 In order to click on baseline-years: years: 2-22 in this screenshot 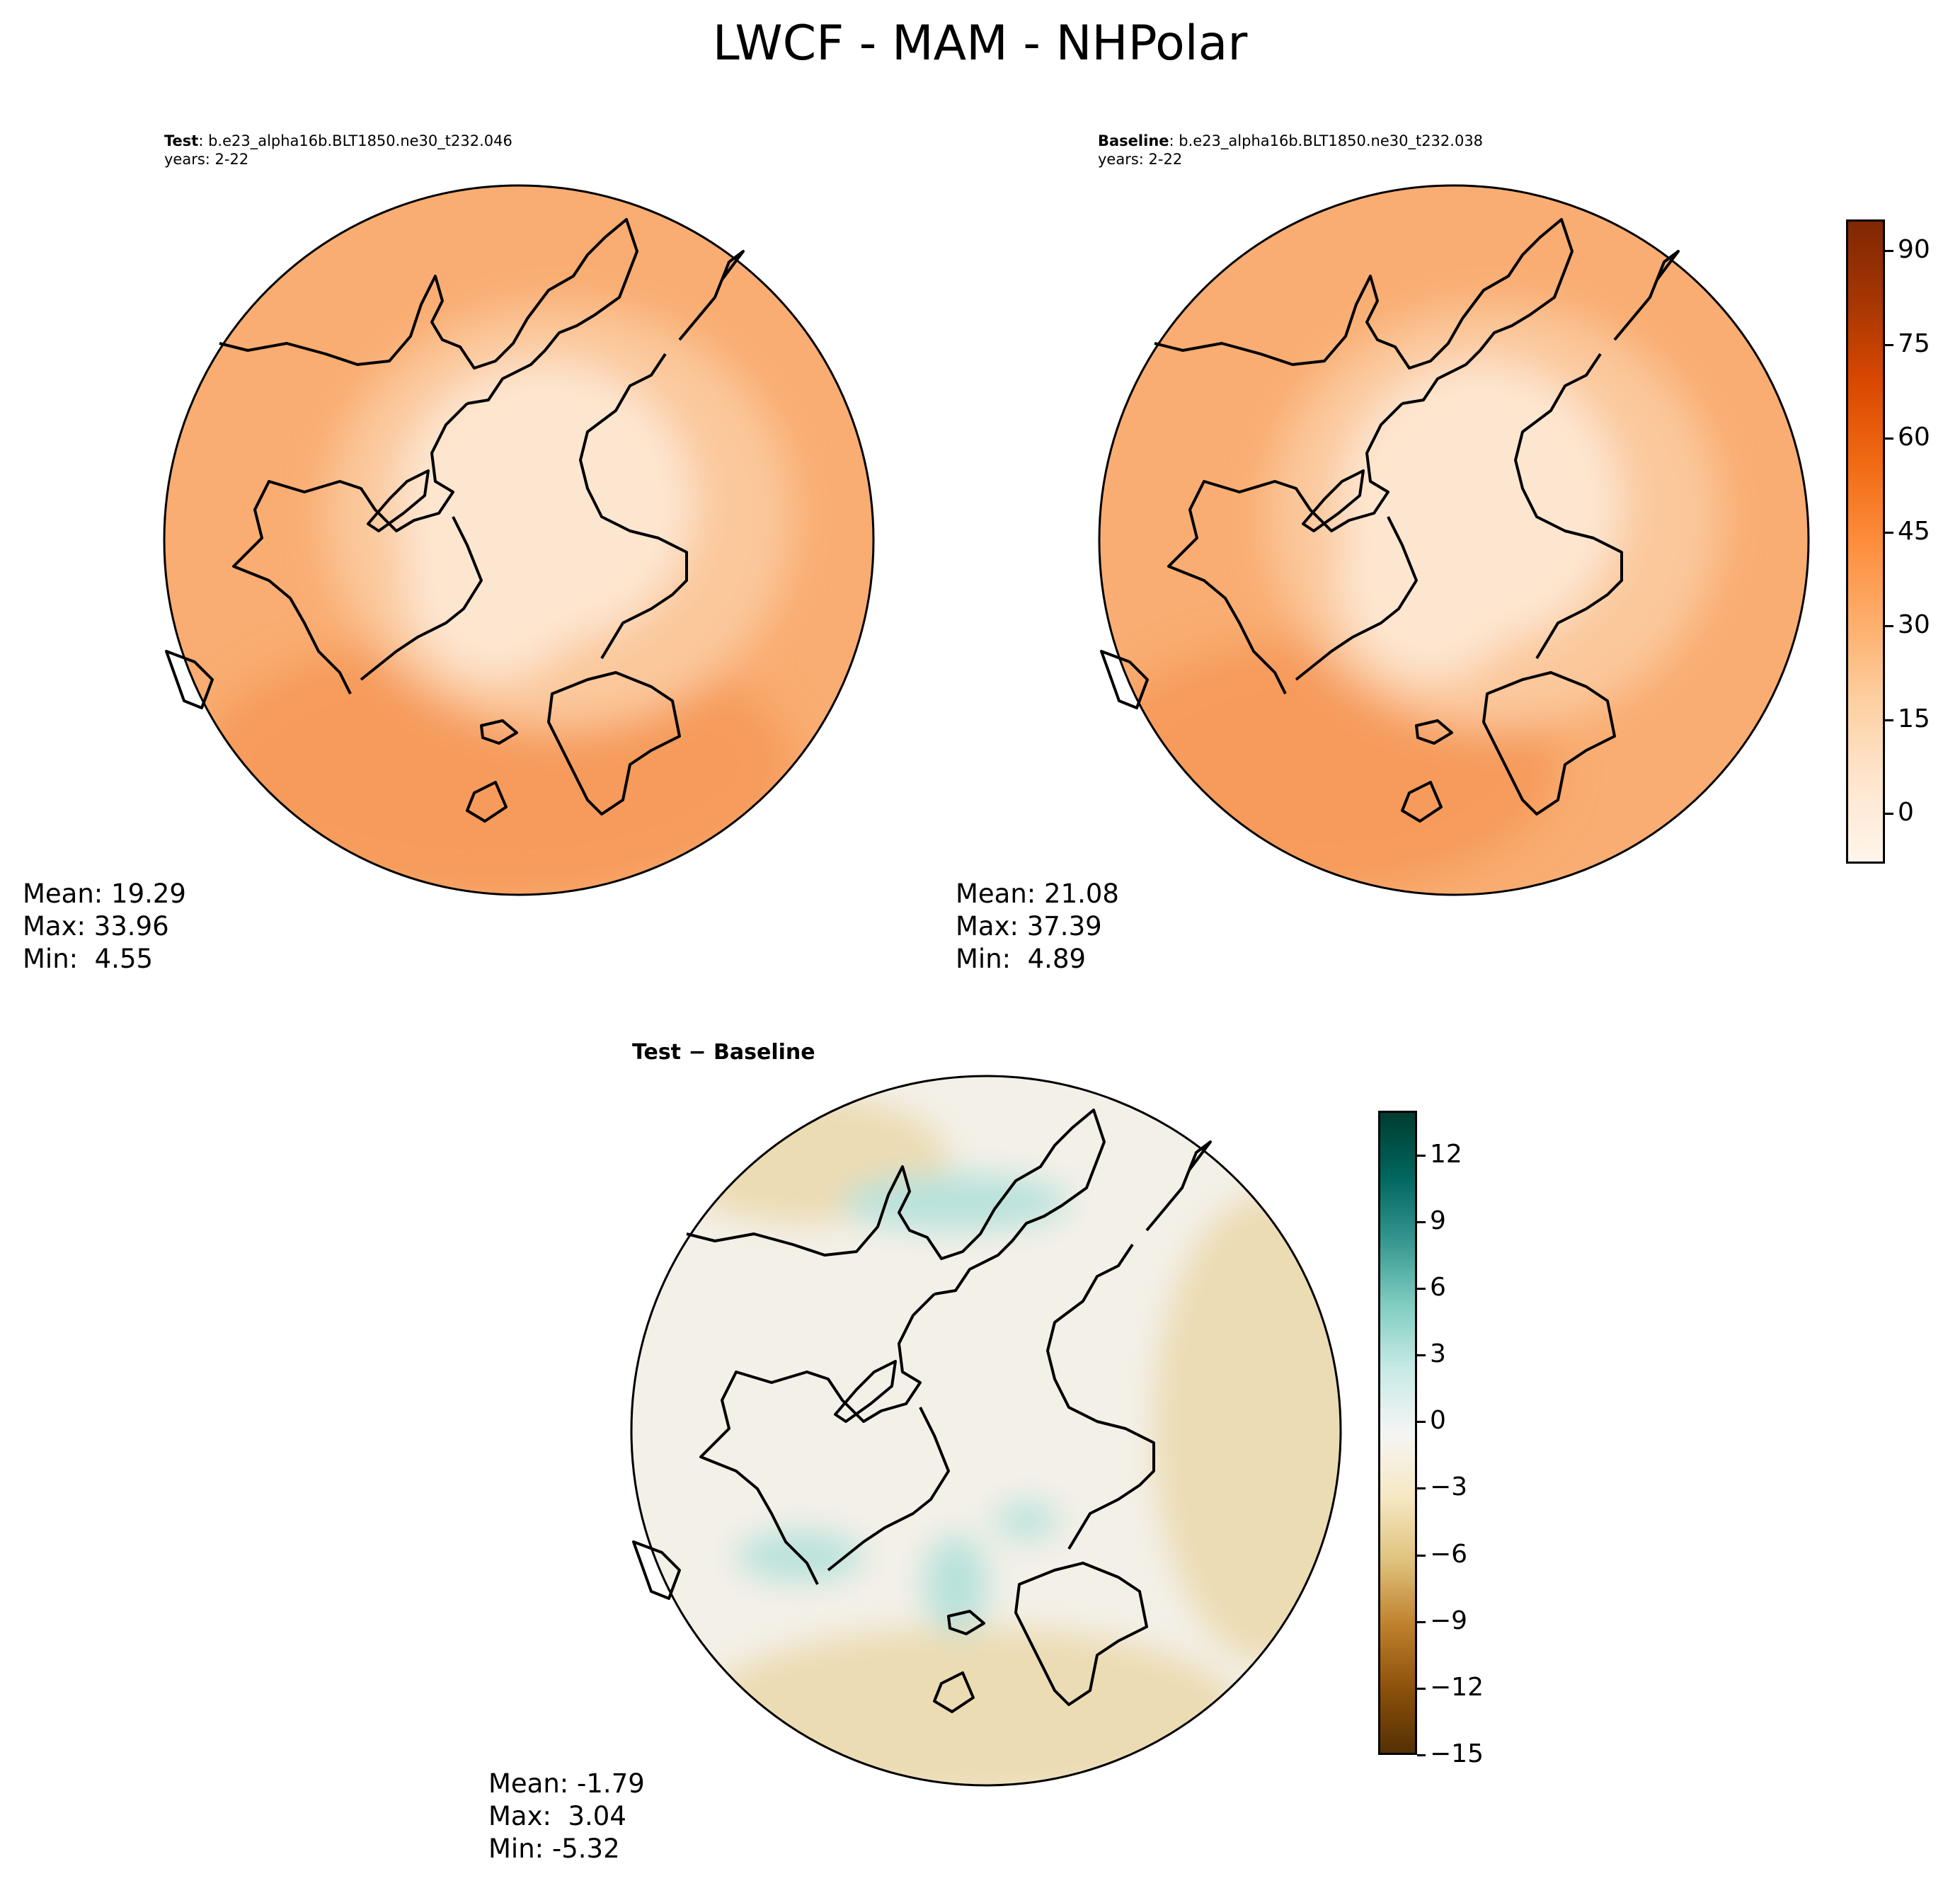, I will do `click(1140, 160)`.